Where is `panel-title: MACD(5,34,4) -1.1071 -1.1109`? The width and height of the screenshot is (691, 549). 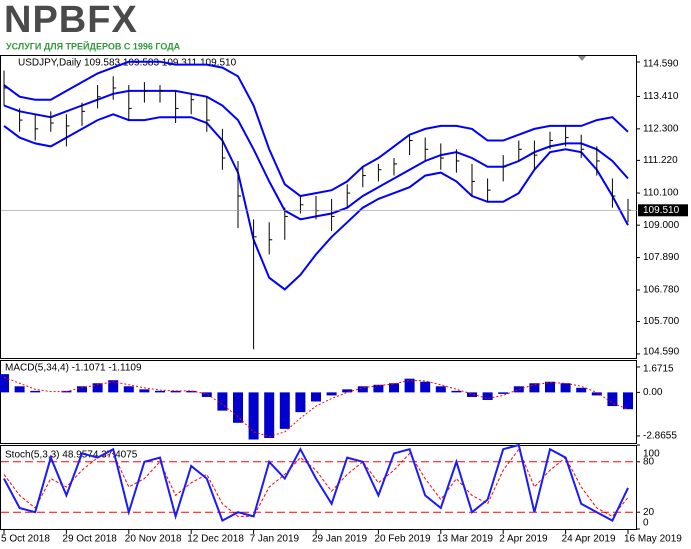 panel-title: MACD(5,34,4) -1.1071 -1.1109 is located at coordinates (73, 368).